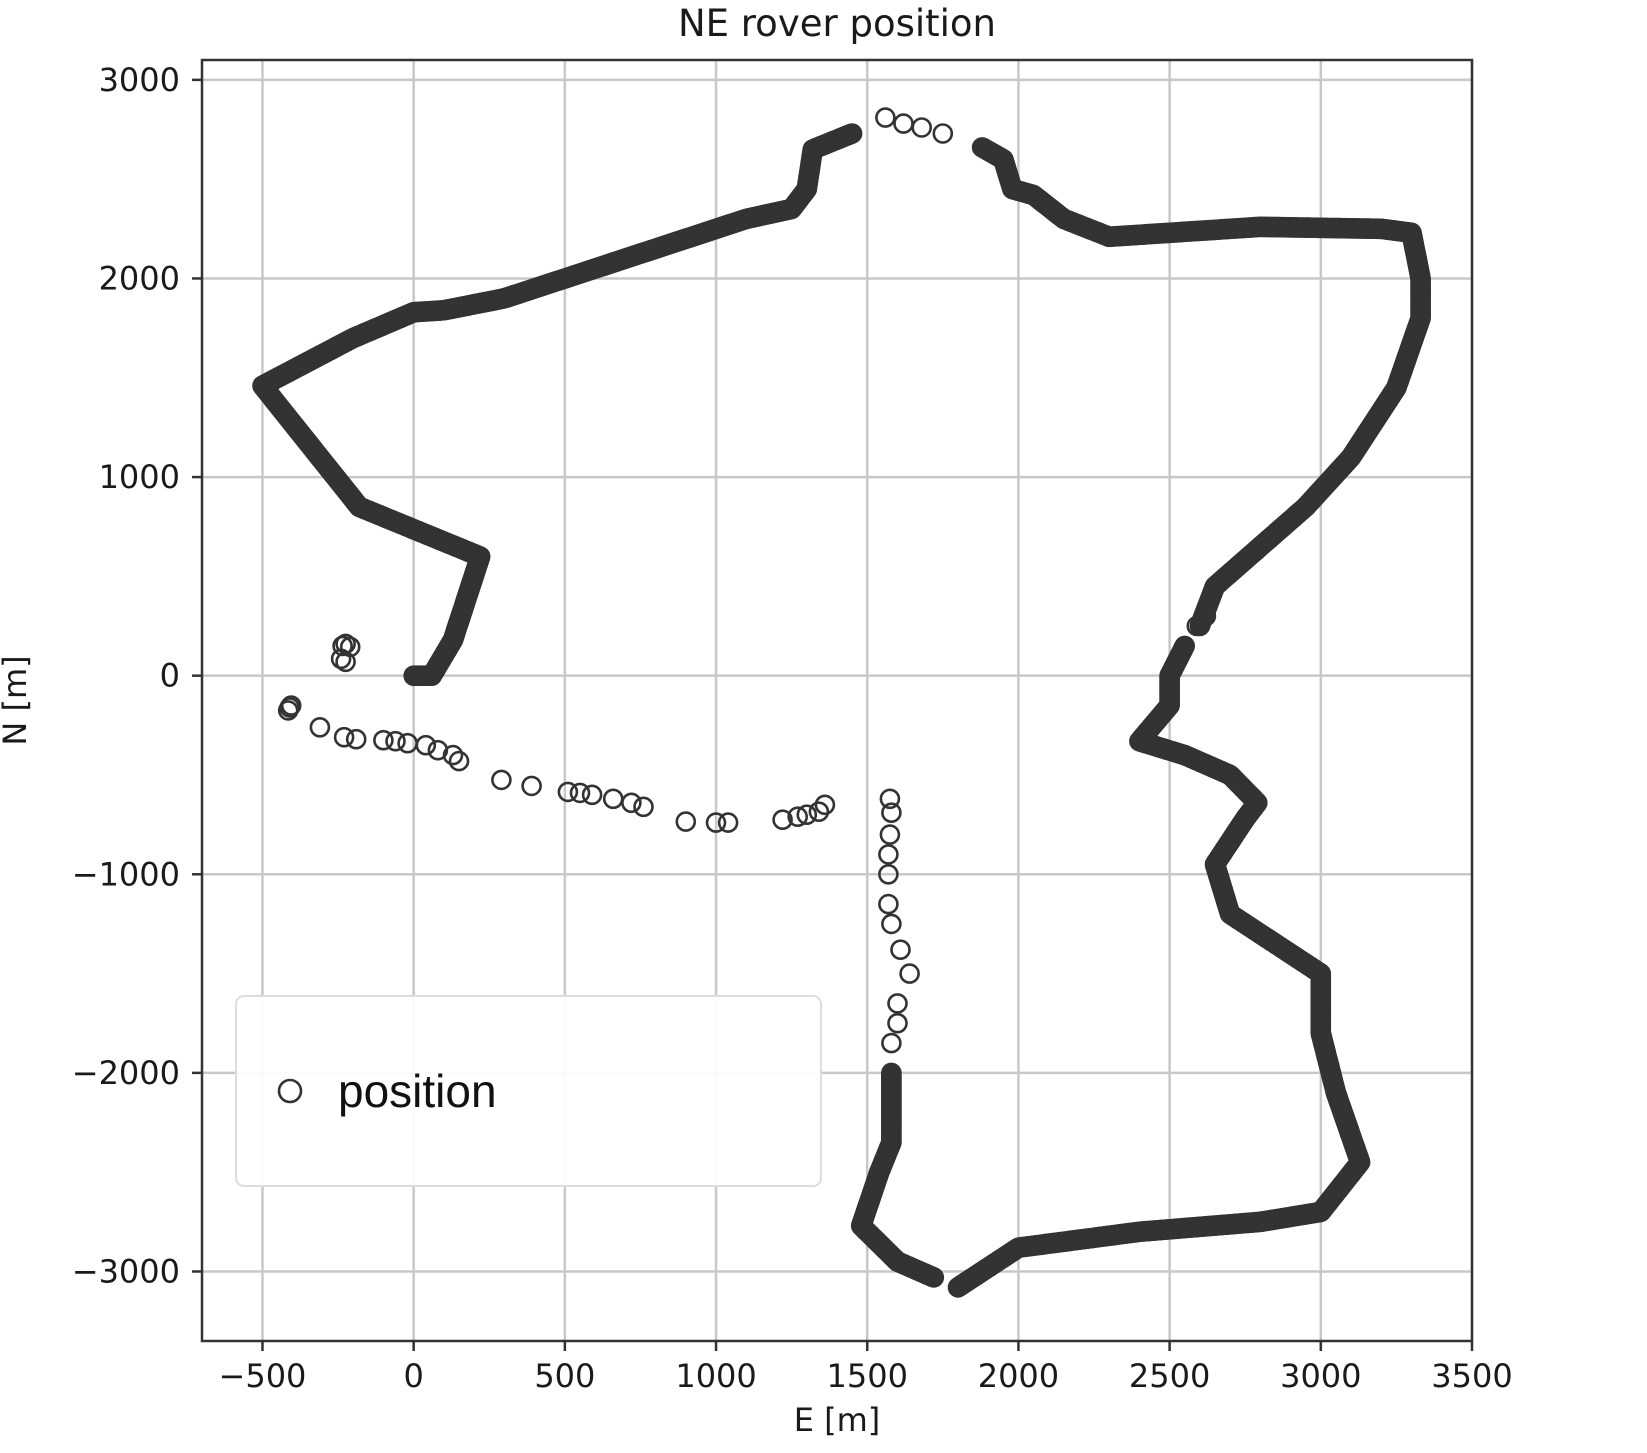 The width and height of the screenshot is (1647, 1453). I want to click on x-tick-label: −500, so click(263, 1376).